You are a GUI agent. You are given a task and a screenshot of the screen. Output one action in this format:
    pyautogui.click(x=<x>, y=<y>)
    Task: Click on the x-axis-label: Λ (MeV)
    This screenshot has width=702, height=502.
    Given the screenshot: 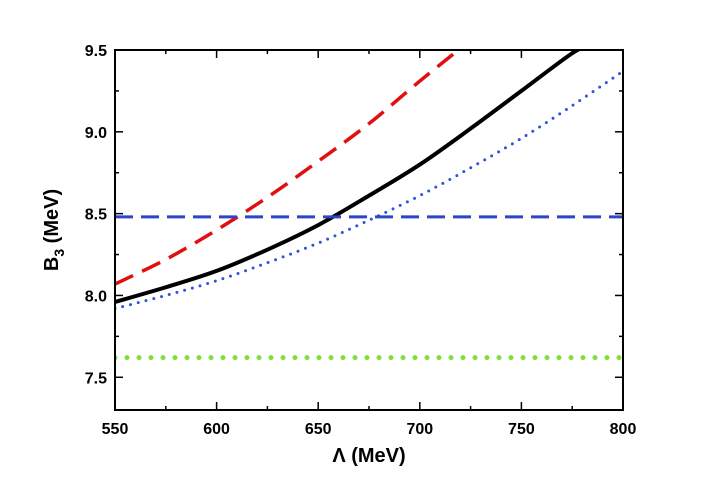 What is the action you would take?
    pyautogui.click(x=368, y=456)
    